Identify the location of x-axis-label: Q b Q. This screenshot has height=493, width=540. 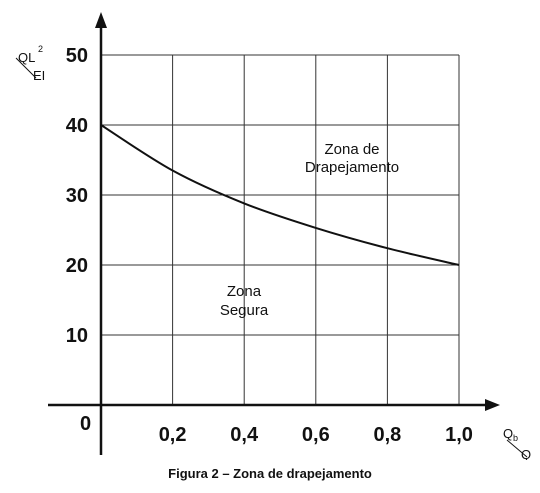
(517, 443).